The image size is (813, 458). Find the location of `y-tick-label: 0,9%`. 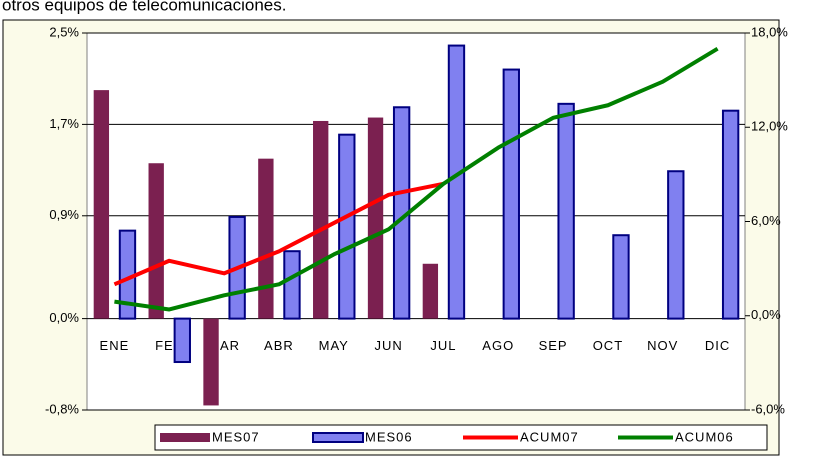

y-tick-label: 0,9% is located at coordinates (64, 214).